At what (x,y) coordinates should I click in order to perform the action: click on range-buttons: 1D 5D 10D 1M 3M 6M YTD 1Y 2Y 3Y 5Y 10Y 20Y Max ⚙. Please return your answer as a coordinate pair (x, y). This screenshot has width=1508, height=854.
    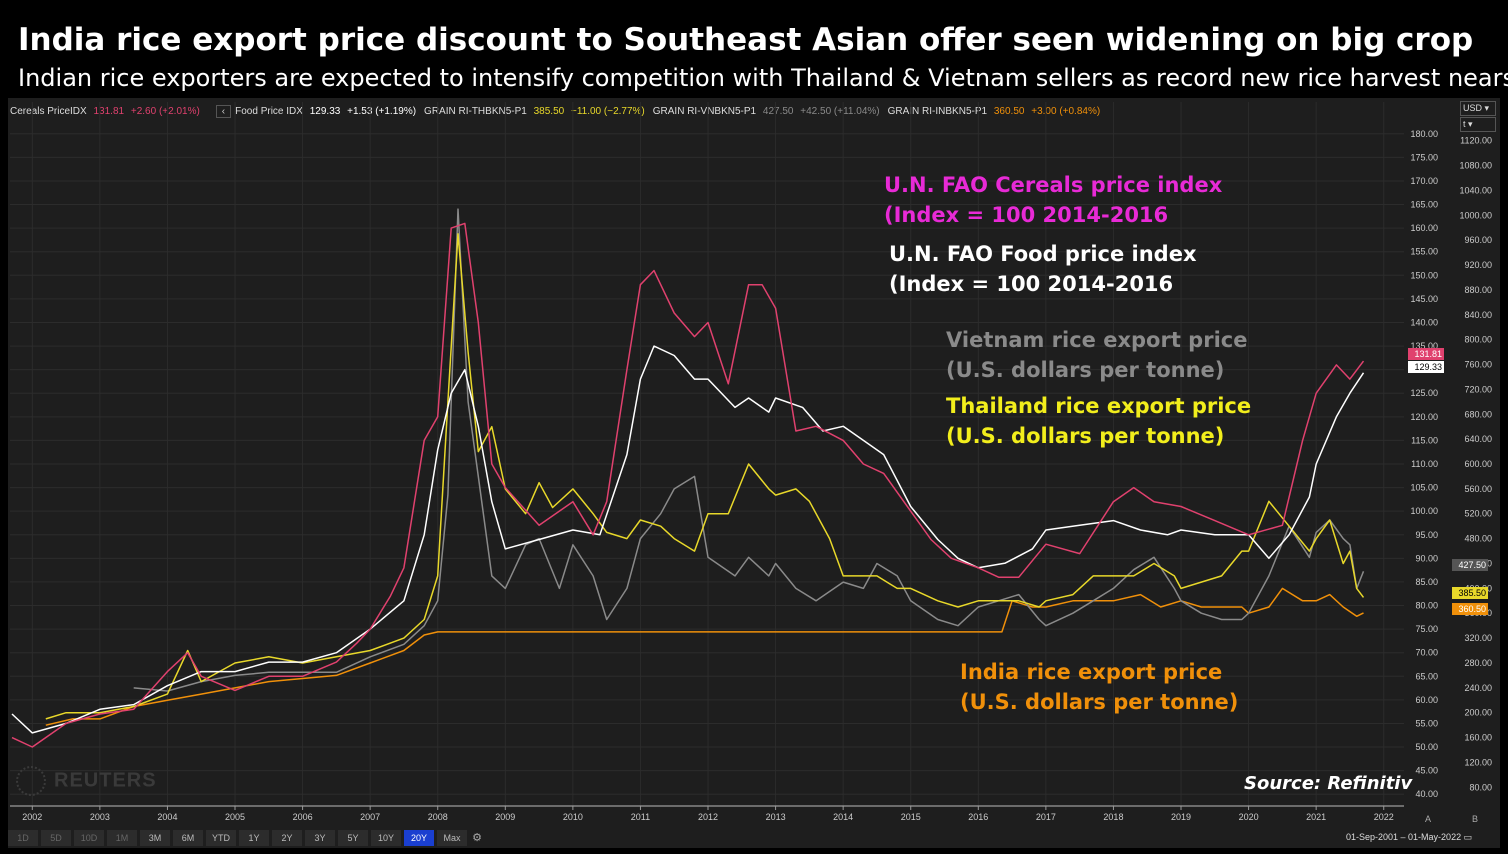
    Looking at the image, I should click on (246, 838).